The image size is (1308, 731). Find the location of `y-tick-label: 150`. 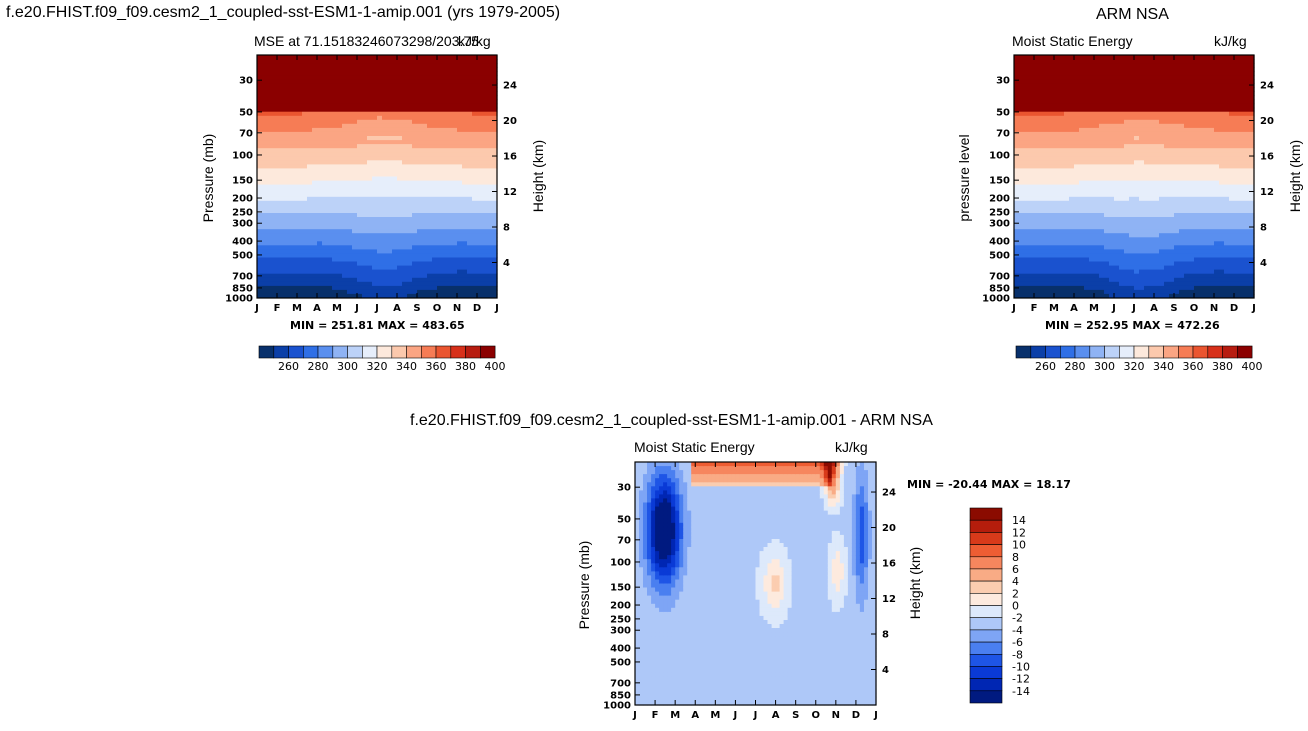

y-tick-label: 150 is located at coordinates (242, 181).